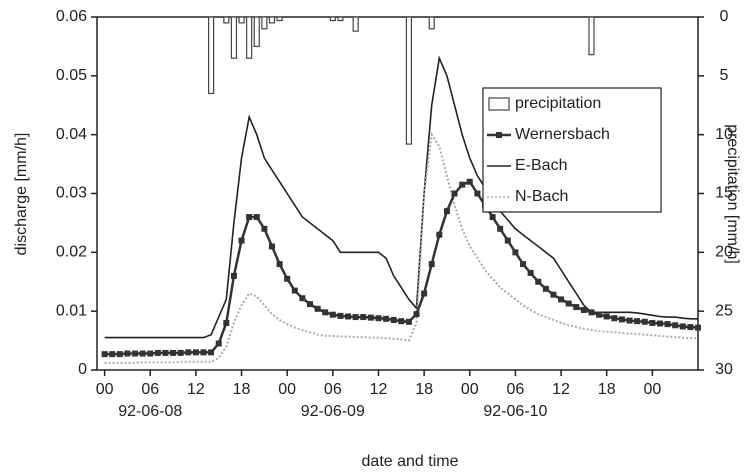 This screenshot has width=747, height=475. Describe the element at coordinates (724, 310) in the screenshot. I see `y2-tick-label: 25` at that location.